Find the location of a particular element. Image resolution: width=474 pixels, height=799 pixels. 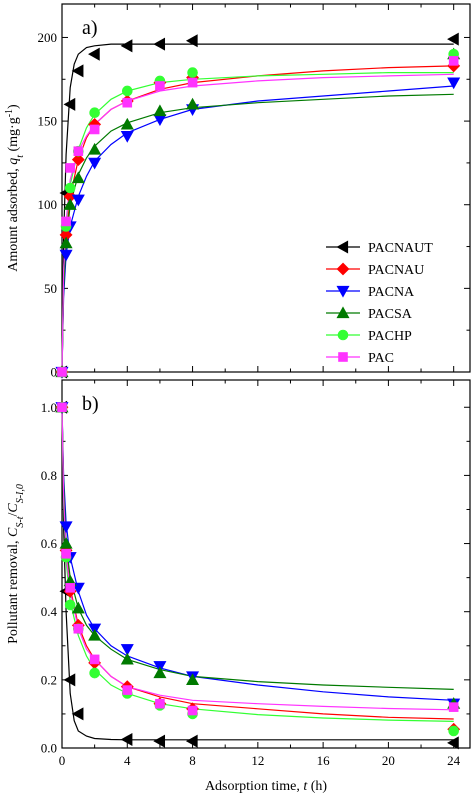

ytick-label: 0.8 is located at coordinates (49, 475).